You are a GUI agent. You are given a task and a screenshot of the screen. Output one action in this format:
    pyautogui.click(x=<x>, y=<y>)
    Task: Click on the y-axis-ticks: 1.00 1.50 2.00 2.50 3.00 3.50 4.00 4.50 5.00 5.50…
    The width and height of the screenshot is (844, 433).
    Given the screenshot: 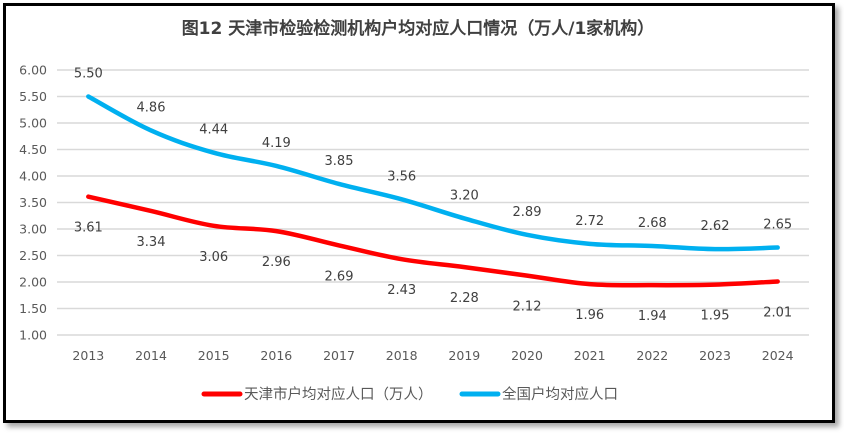 What is the action you would take?
    pyautogui.click(x=33, y=203)
    